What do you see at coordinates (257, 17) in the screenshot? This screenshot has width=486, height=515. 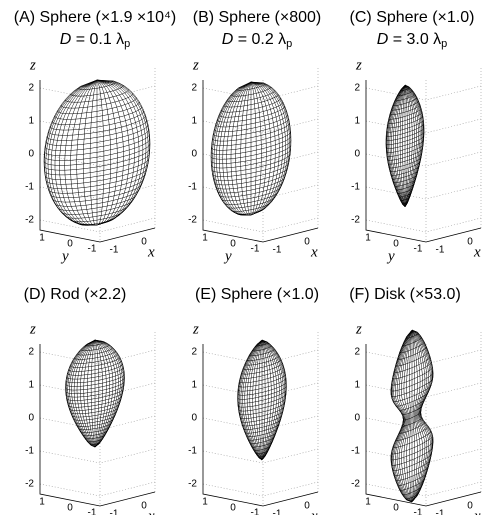 I see `panel-title: (B) Sphere (×800)` at bounding box center [257, 17].